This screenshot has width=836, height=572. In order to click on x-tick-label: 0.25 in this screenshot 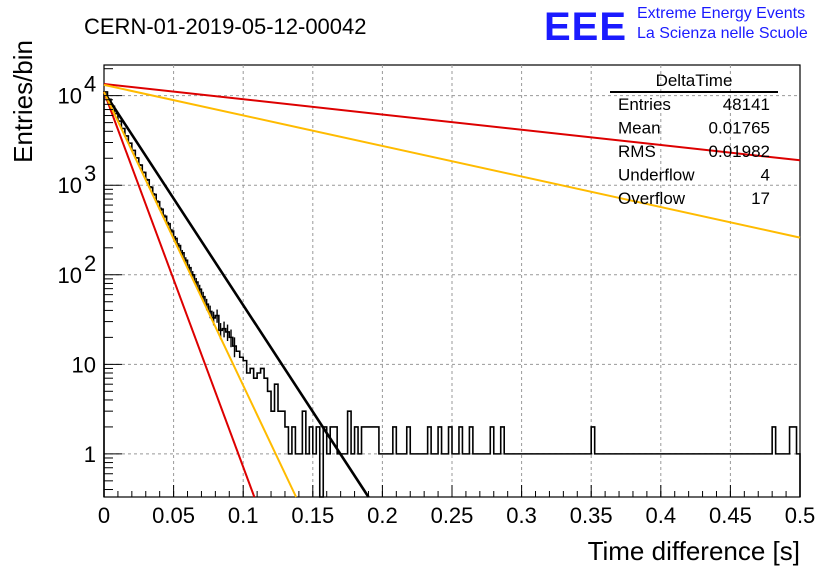, I will do `click(452, 515)`.